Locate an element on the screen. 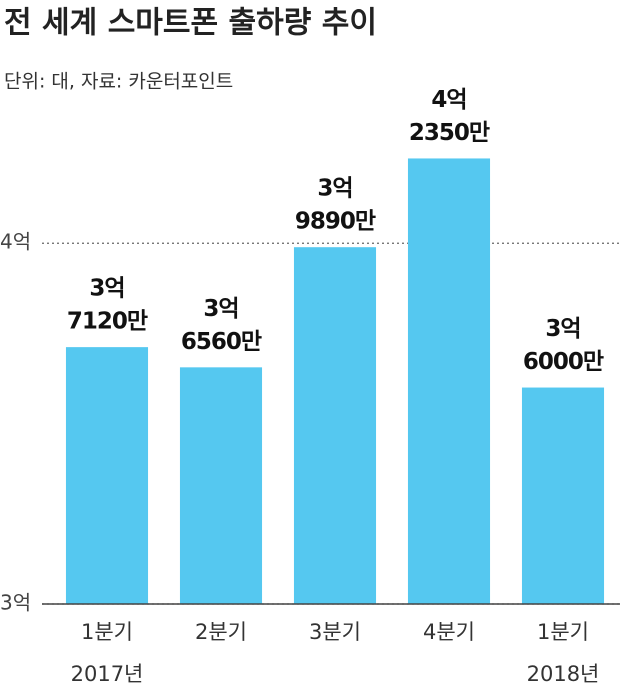 This screenshot has width=620, height=690. x-tick-label: 2017년 is located at coordinates (107, 674).